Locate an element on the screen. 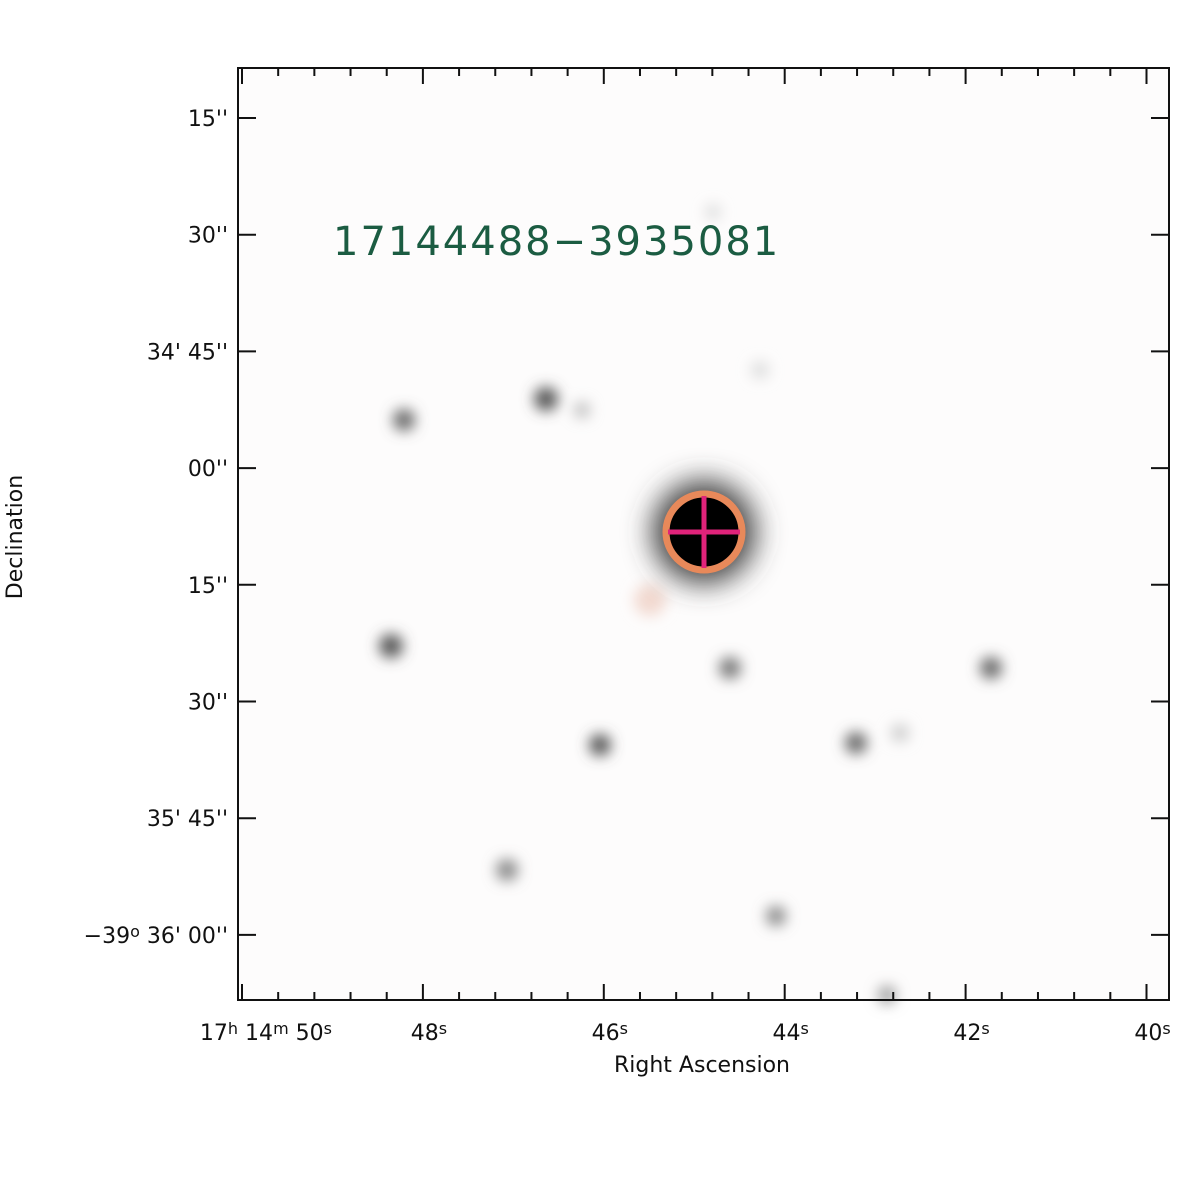  tick-label: 40s is located at coordinates (1152, 1032).